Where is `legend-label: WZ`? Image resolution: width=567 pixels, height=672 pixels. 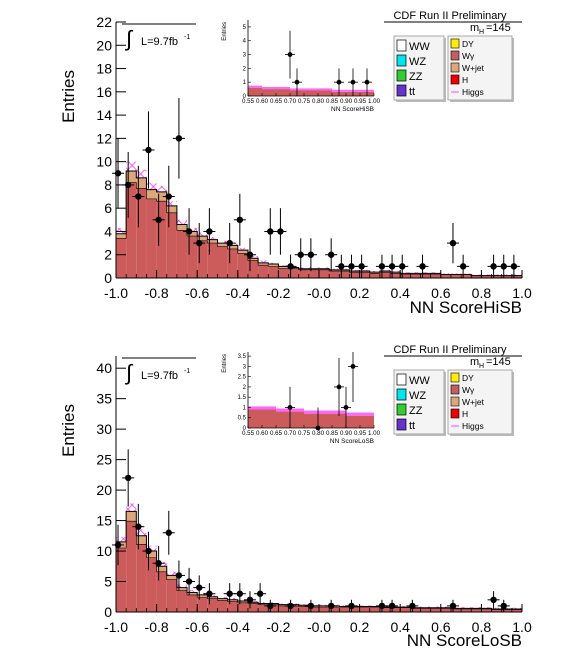 legend-label: WZ is located at coordinates (417, 396).